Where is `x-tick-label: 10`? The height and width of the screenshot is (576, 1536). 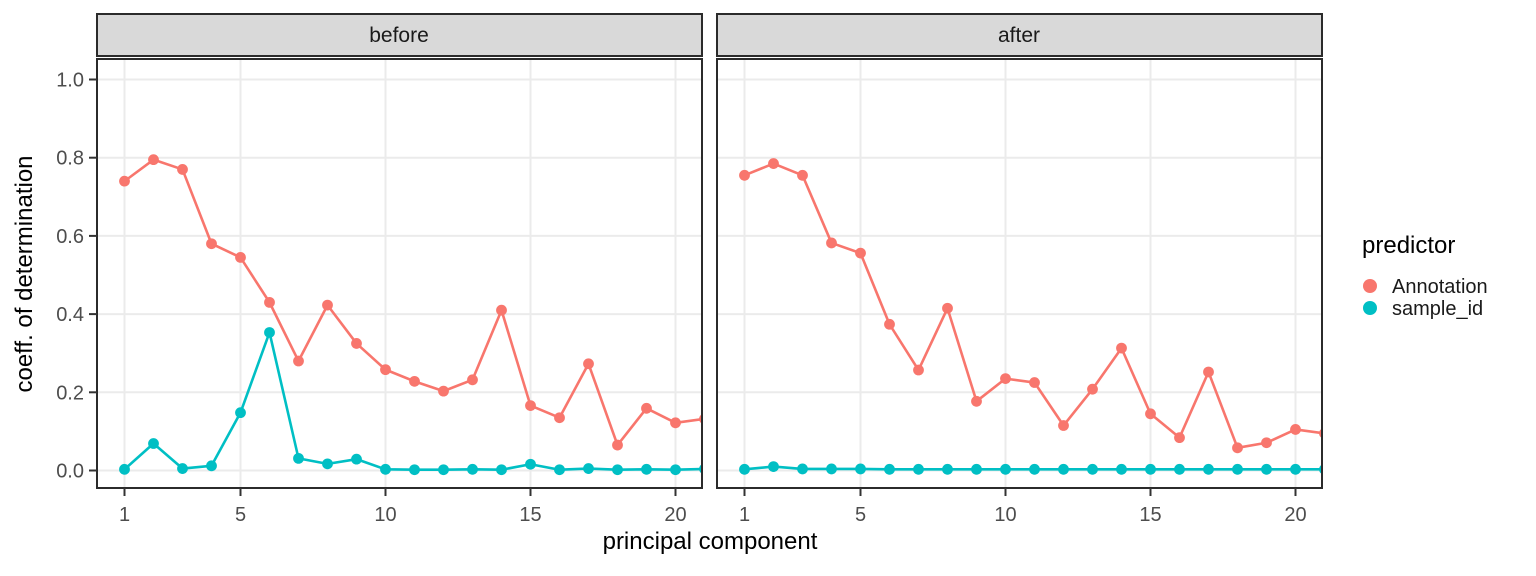
x-tick-label: 10 is located at coordinates (1005, 515).